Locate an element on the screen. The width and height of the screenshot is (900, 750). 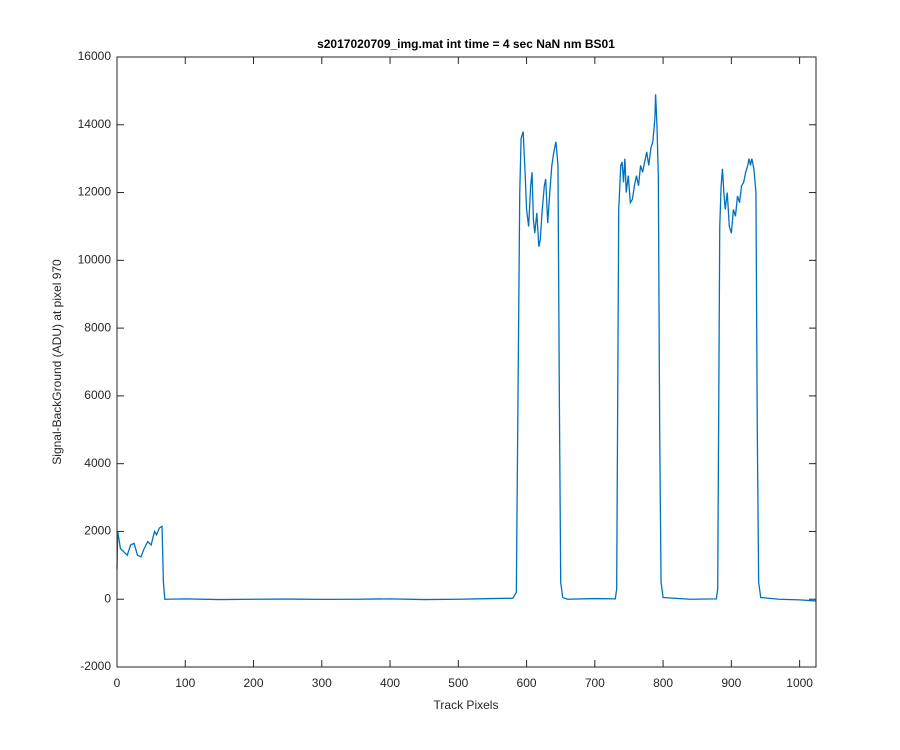
x-tick-label: 800 is located at coordinates (663, 683).